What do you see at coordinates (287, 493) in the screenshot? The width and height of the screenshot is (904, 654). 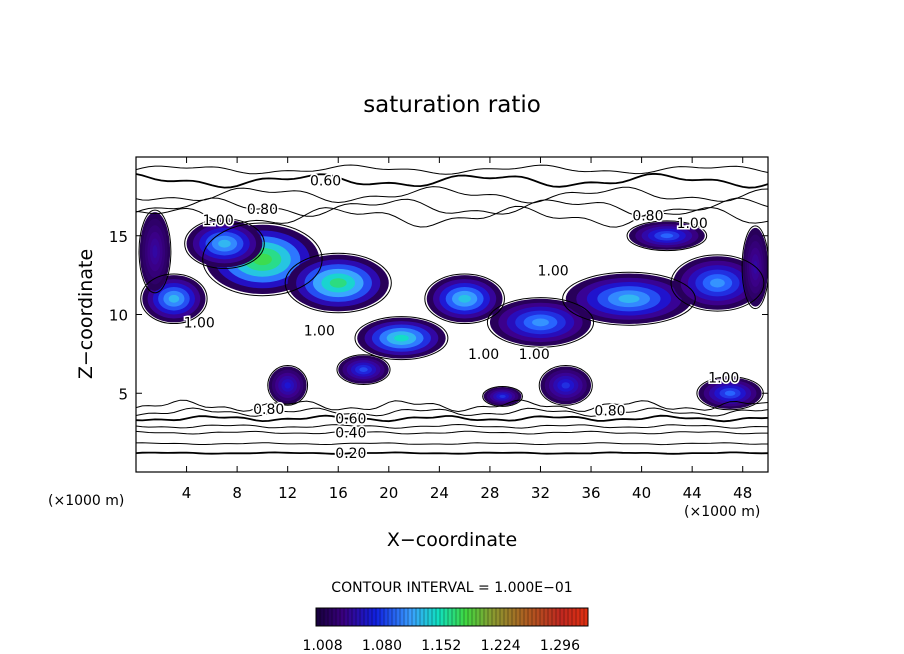 I see `x-tick-label: 12` at bounding box center [287, 493].